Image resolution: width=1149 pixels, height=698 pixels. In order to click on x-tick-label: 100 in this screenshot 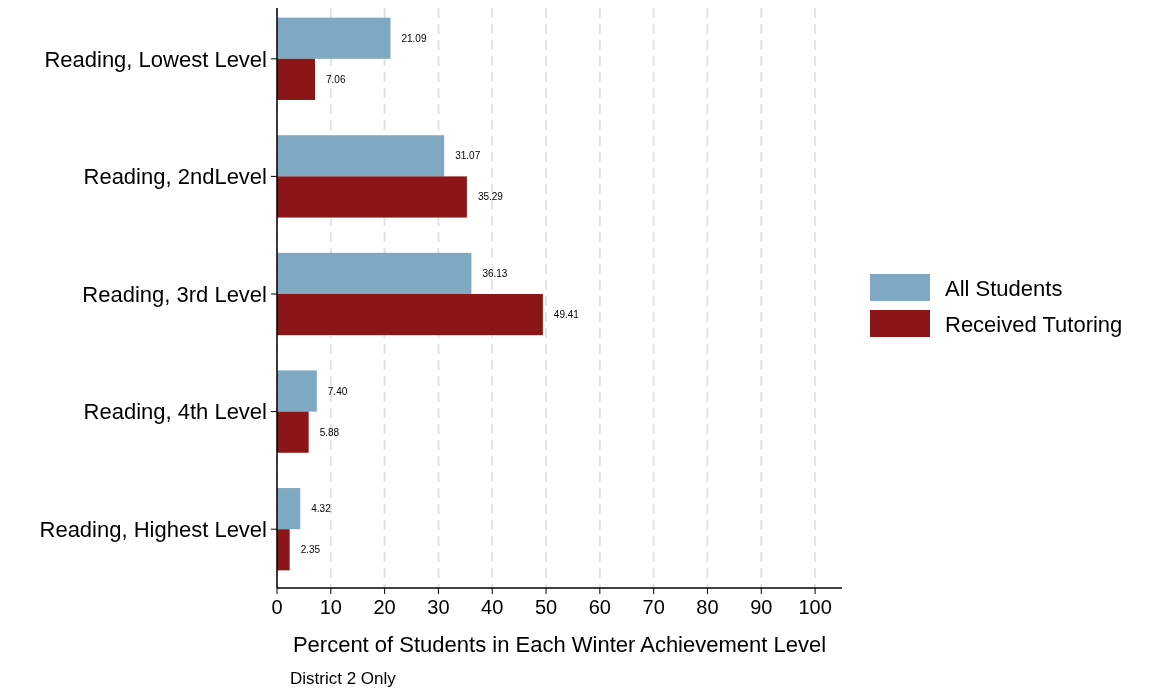, I will do `click(815, 607)`.